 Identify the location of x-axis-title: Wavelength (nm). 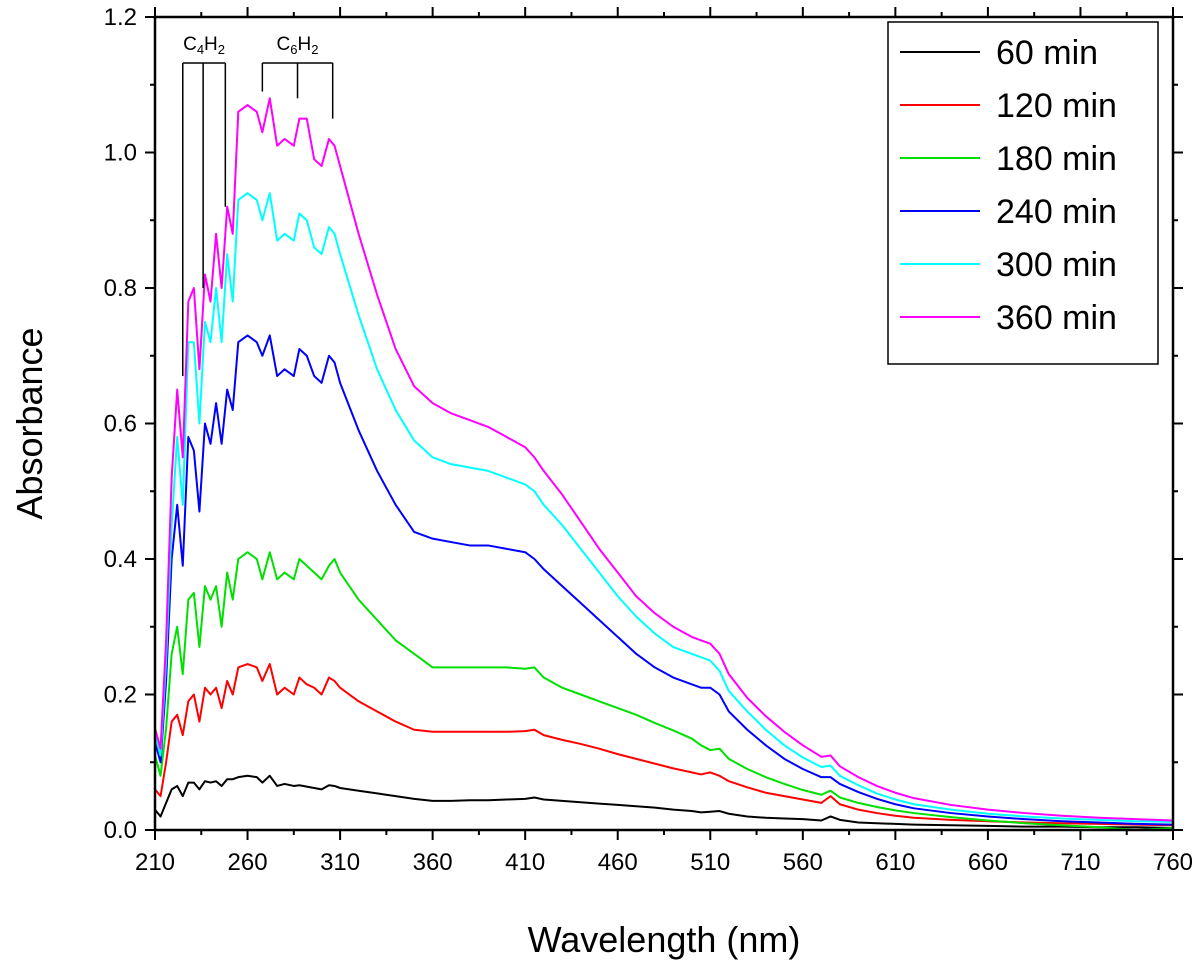
(664, 939).